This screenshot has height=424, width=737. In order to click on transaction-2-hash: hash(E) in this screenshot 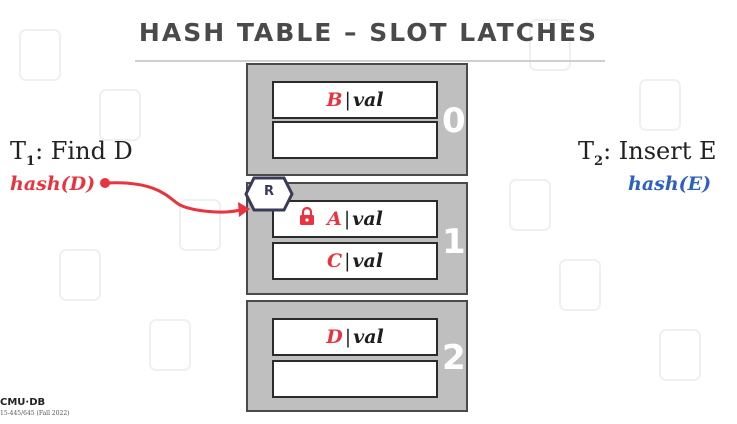, I will do `click(670, 184)`.